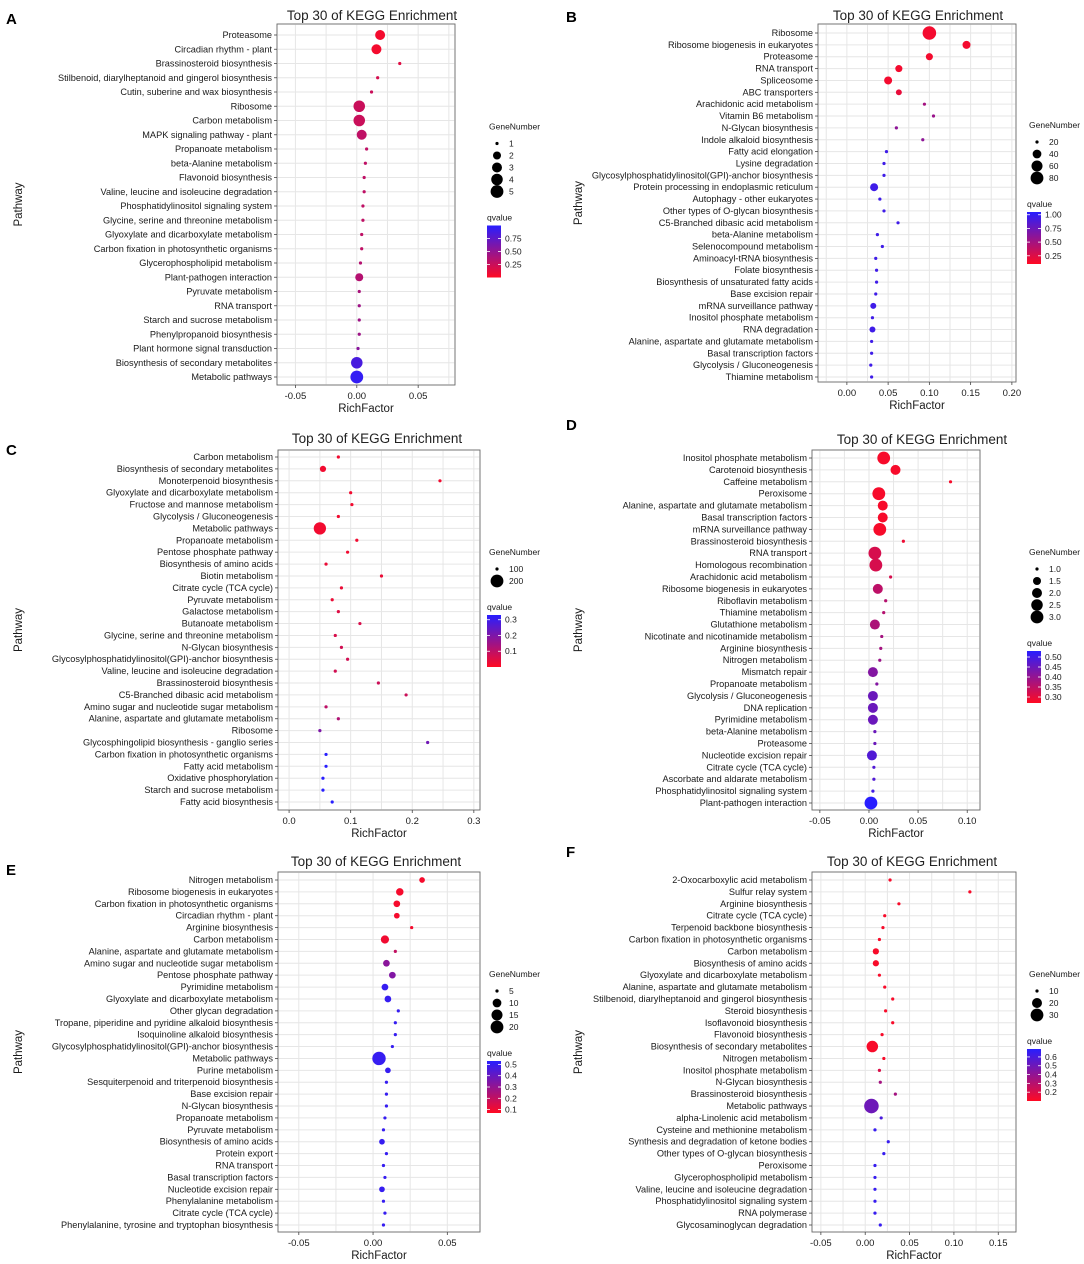 The image size is (1084, 1264). Describe the element at coordinates (220, 778) in the screenshot. I see `pathway-label: Oxidative phosphorylation` at that location.